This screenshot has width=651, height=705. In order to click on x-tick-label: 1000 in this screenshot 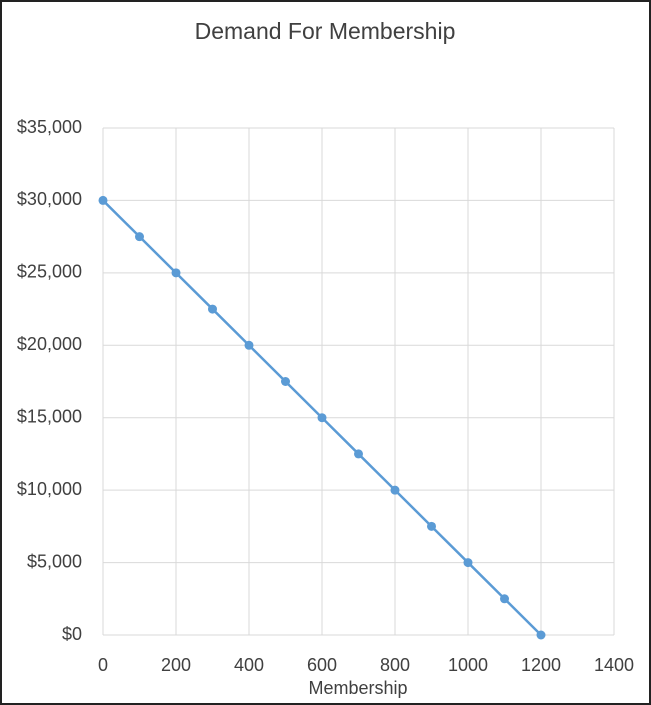, I will do `click(468, 665)`.